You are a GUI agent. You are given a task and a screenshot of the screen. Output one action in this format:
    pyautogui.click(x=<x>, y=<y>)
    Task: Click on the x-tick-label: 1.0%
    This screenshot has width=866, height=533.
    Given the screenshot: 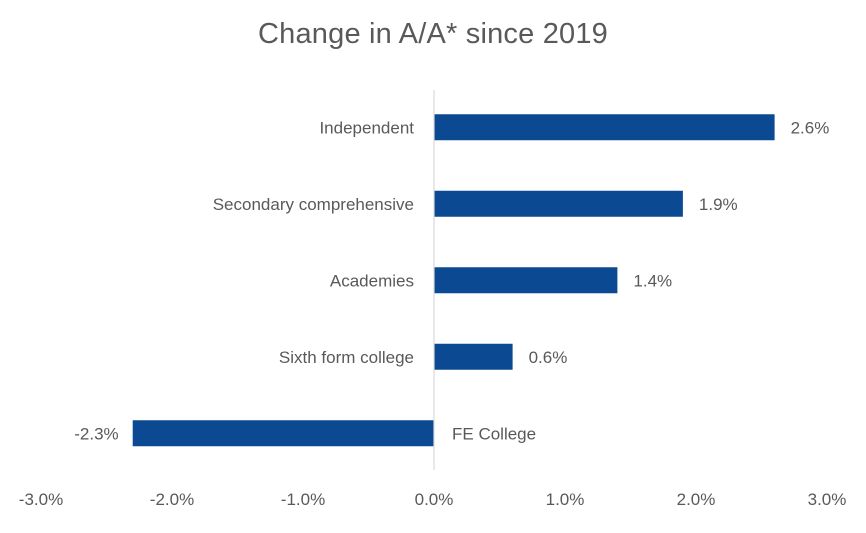 What is the action you would take?
    pyautogui.click(x=565, y=499)
    